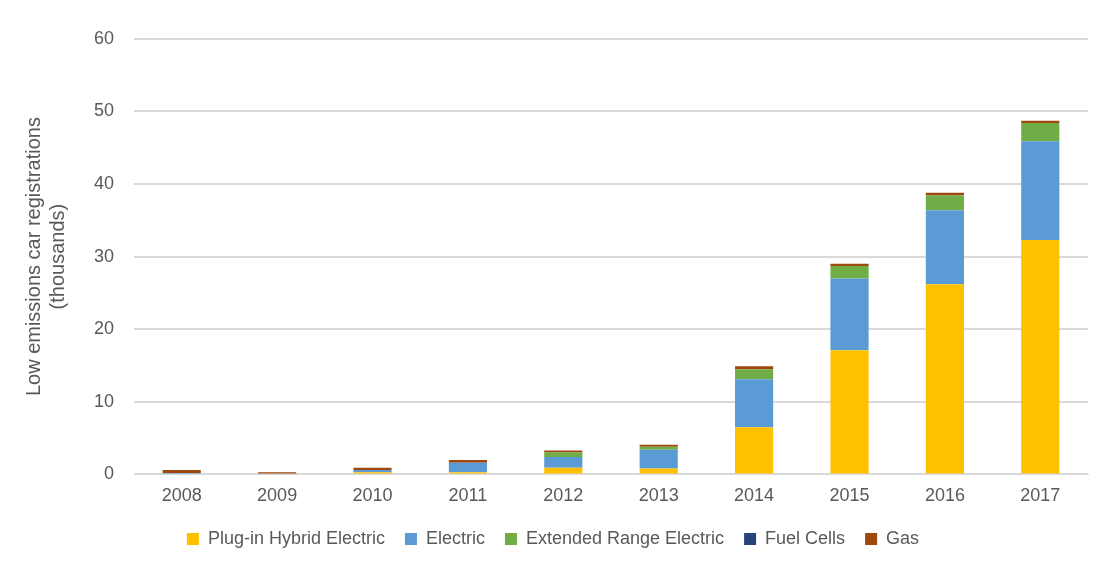 The width and height of the screenshot is (1118, 576). I want to click on legend-label: Plug-in Hybrid Electric, so click(296, 537).